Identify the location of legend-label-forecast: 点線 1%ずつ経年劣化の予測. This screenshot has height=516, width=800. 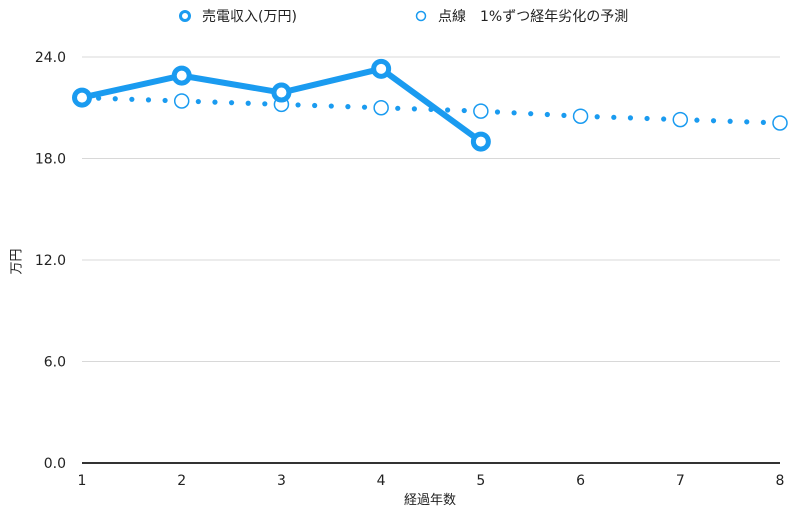
(533, 17).